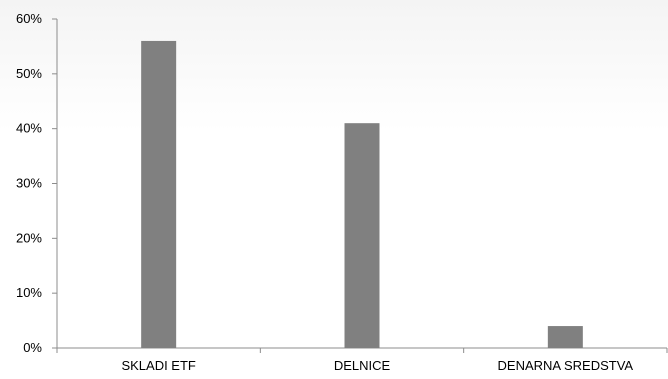 This screenshot has width=668, height=379. I want to click on x-category-label: DENARNA SREDSTVA, so click(566, 365).